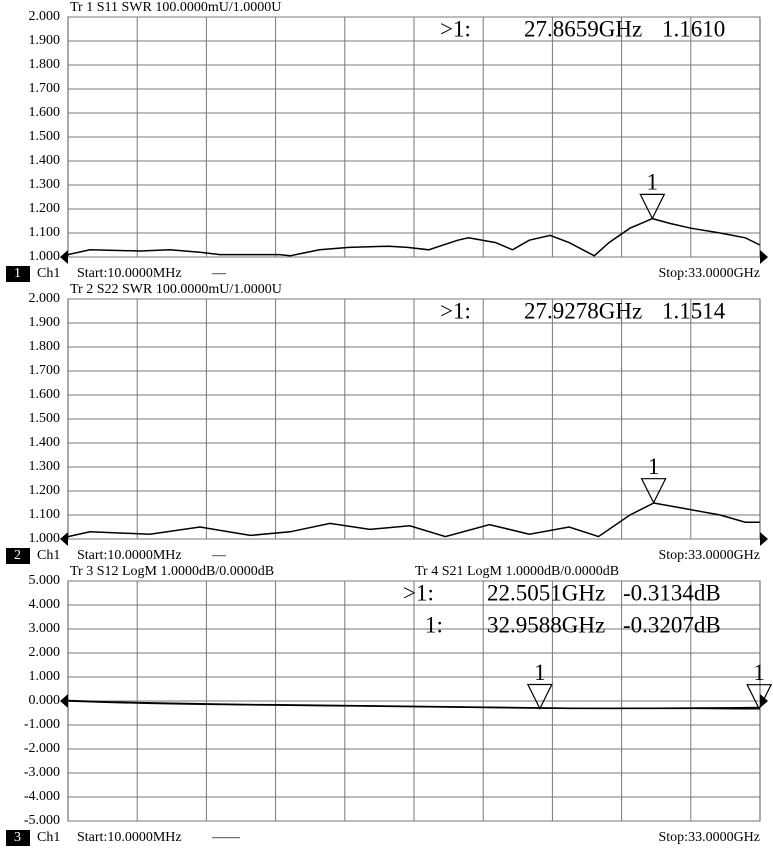  What do you see at coordinates (672, 592) in the screenshot?
I see `marker-readout-y: -0.3134dB` at bounding box center [672, 592].